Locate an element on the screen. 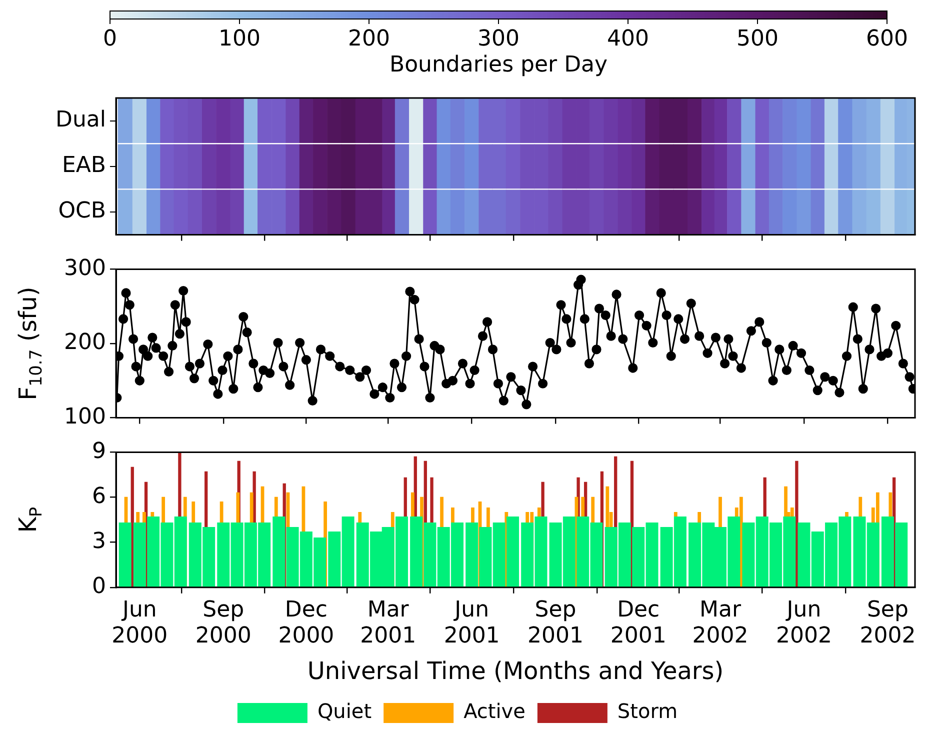  x-tick-label: Mar 2001 is located at coordinates (388, 623).